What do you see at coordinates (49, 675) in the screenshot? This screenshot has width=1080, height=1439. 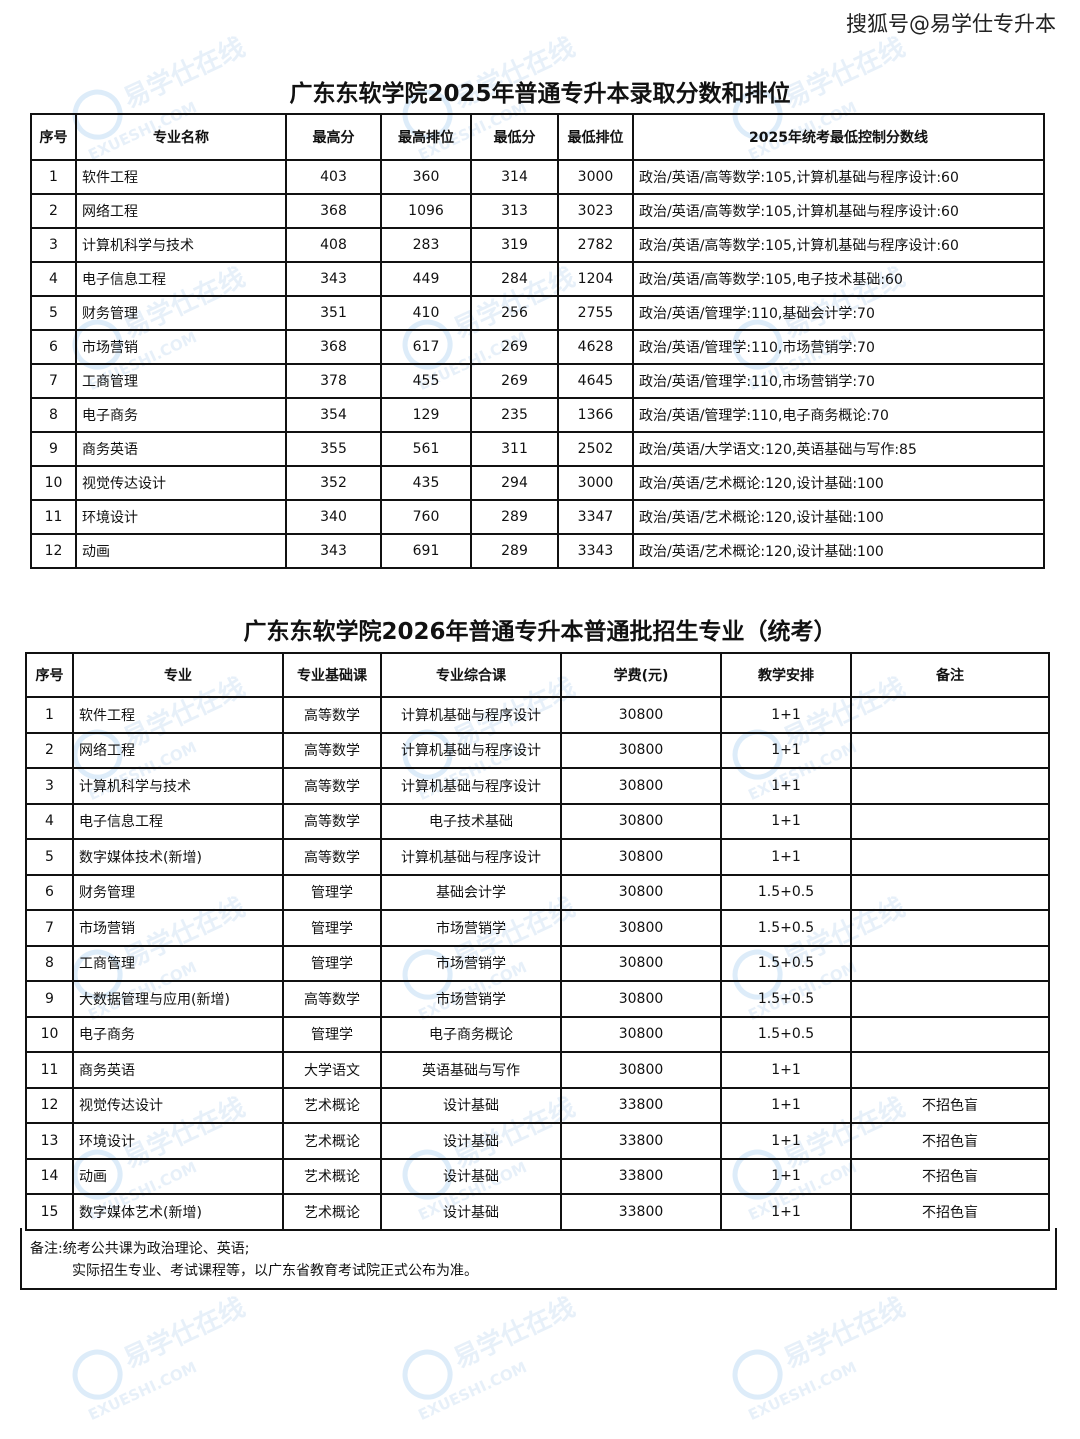 I see `column-header: 序号` at bounding box center [49, 675].